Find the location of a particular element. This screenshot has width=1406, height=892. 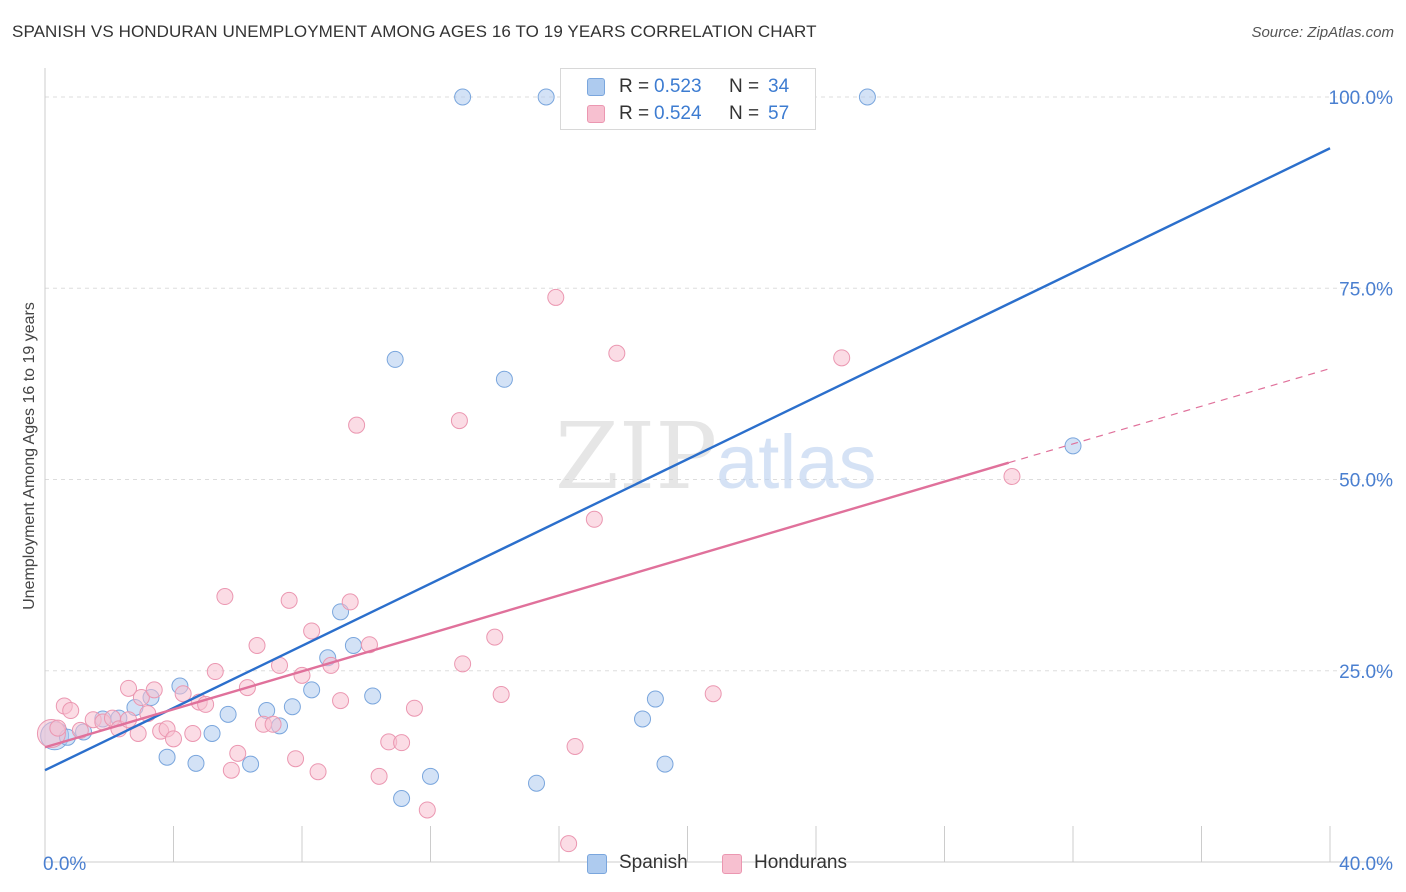

y-tick-label-1: 50.0% is located at coordinates (1366, 481).